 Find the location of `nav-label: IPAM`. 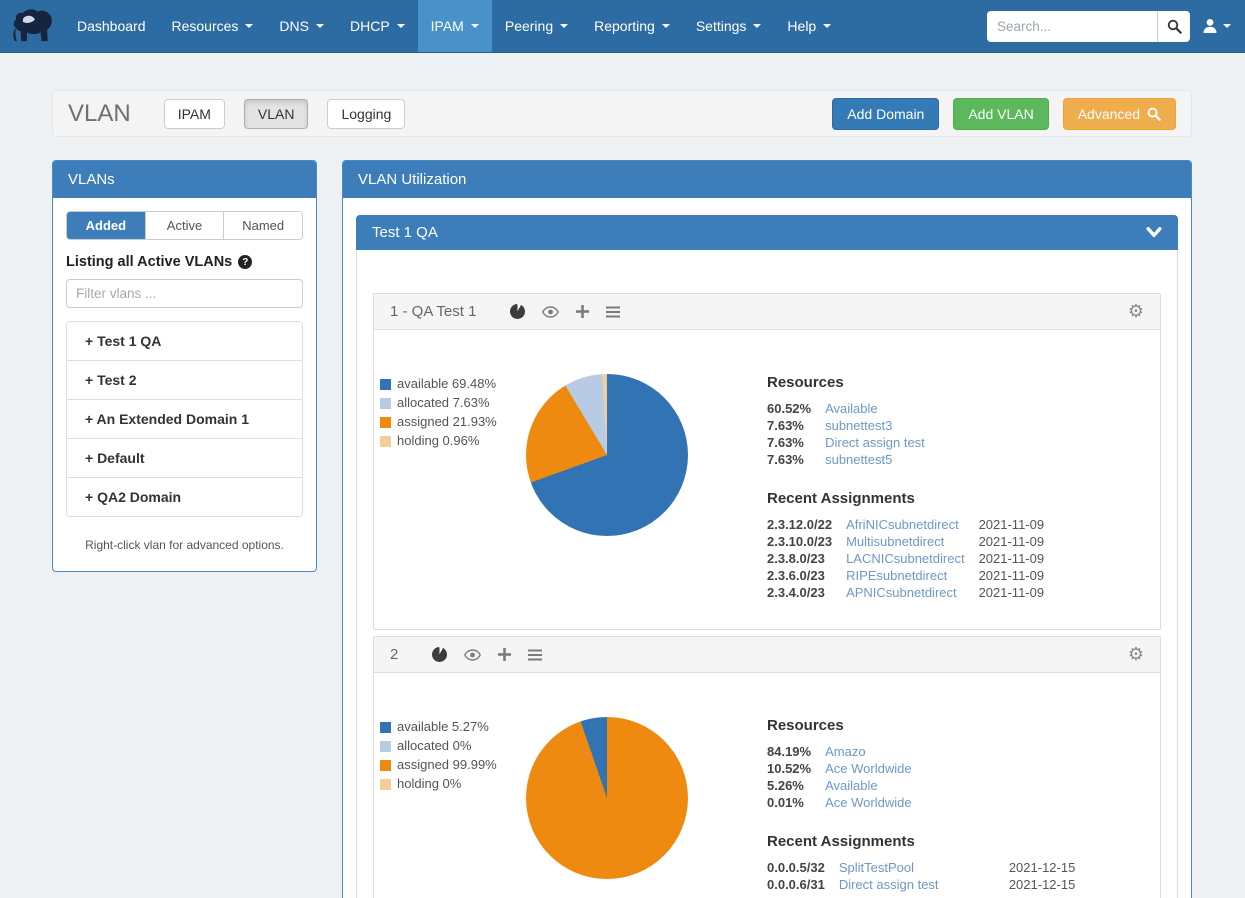

nav-label: IPAM is located at coordinates (447, 26).